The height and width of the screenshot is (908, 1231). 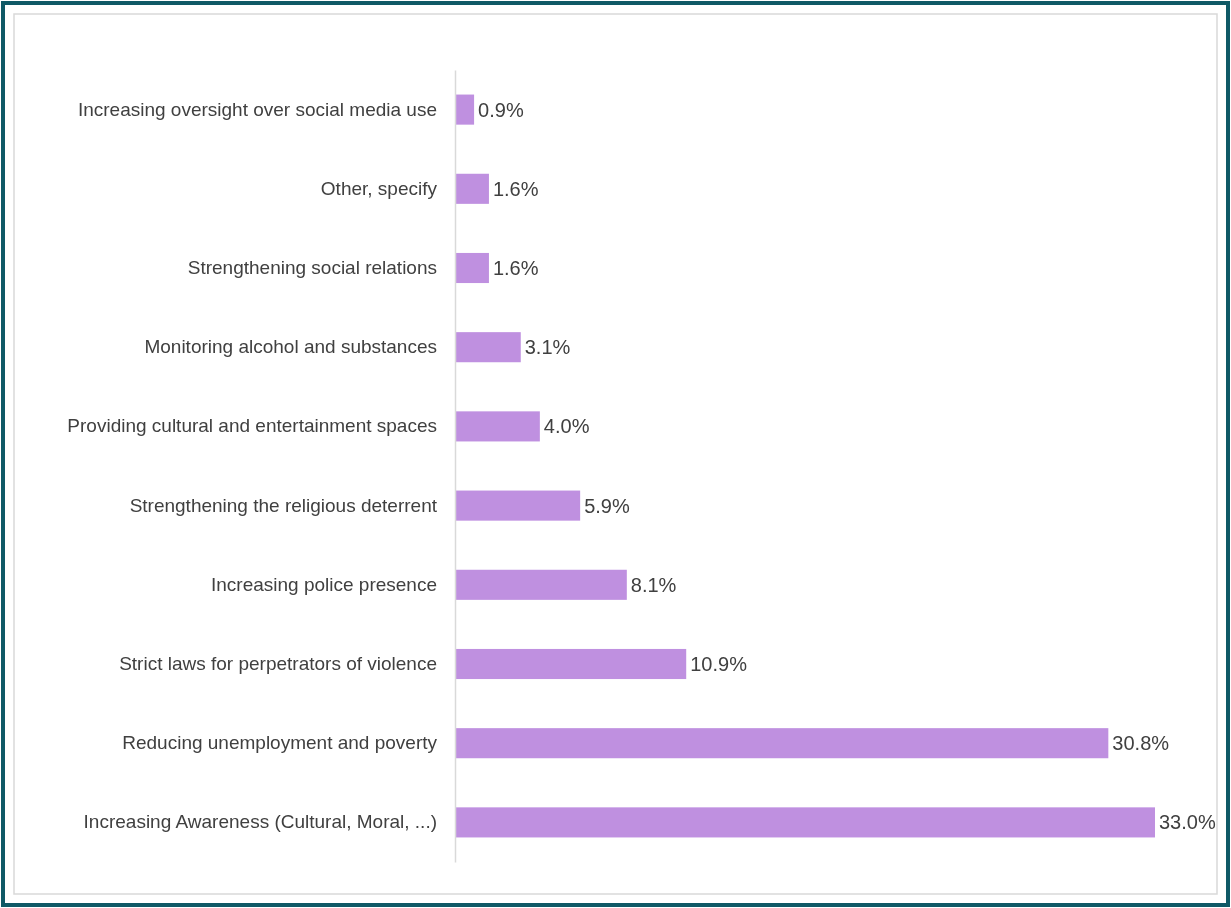 I want to click on data-label: 10.9%, so click(x=719, y=664).